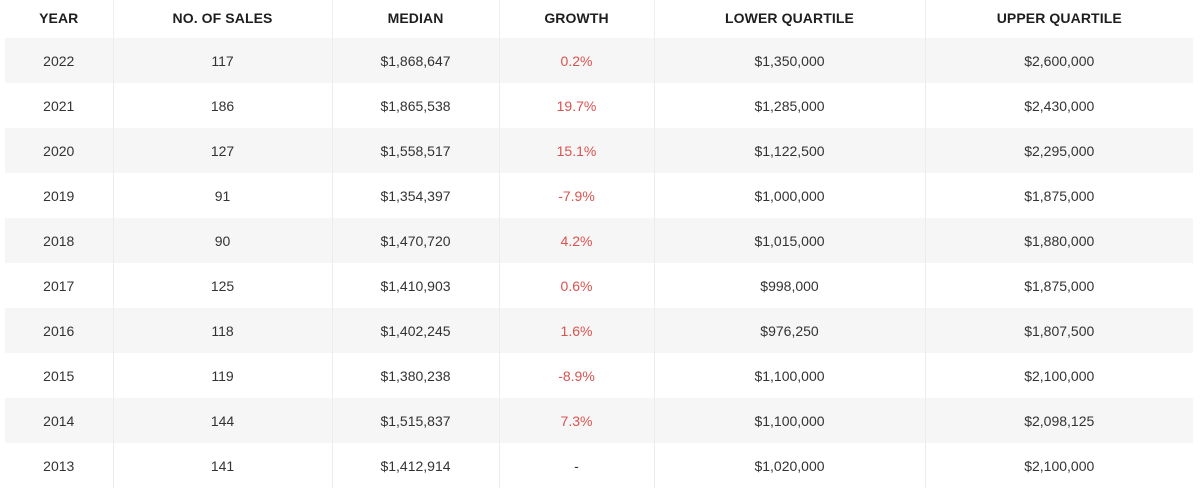 This screenshot has width=1200, height=488. What do you see at coordinates (789, 465) in the screenshot?
I see `cell-lower-quartile: $1,020,000` at bounding box center [789, 465].